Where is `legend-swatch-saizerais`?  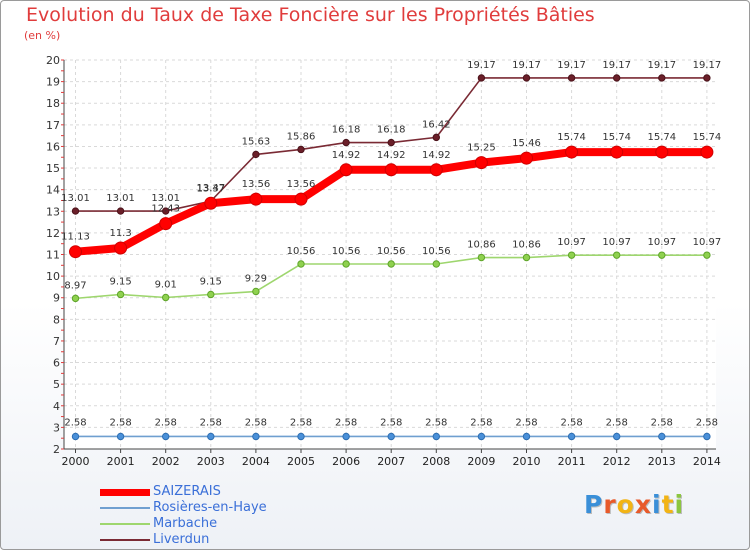 legend-swatch-saizerais is located at coordinates (125, 492).